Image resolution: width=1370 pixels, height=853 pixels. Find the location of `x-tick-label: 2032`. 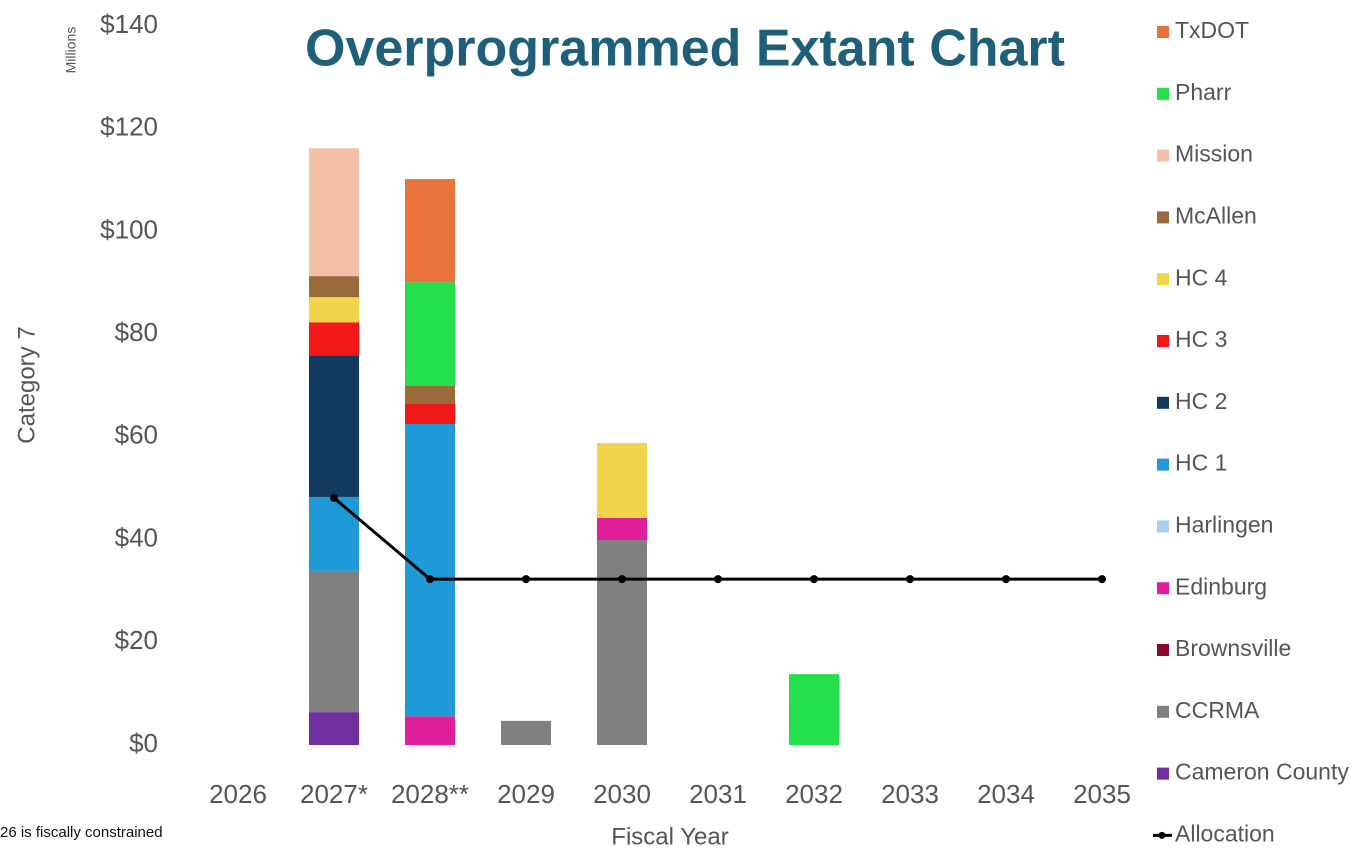

x-tick-label: 2032 is located at coordinates (814, 794).